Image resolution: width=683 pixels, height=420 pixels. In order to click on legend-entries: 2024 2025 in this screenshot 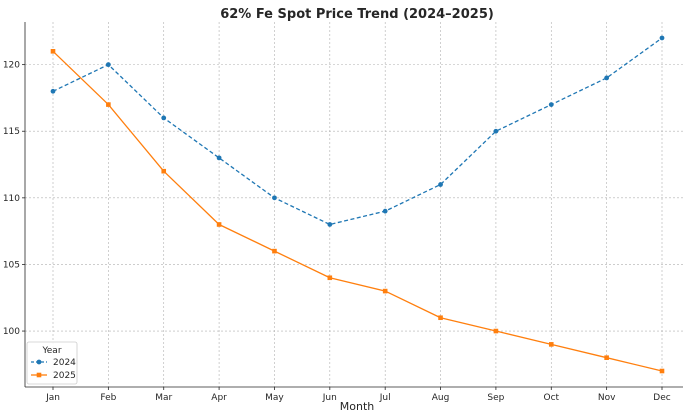, I will do `click(53, 369)`.